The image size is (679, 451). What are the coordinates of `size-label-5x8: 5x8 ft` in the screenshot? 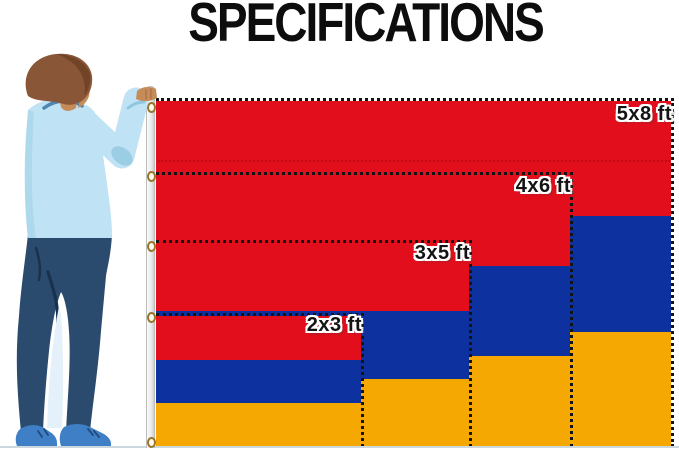 It's located at (644, 114).